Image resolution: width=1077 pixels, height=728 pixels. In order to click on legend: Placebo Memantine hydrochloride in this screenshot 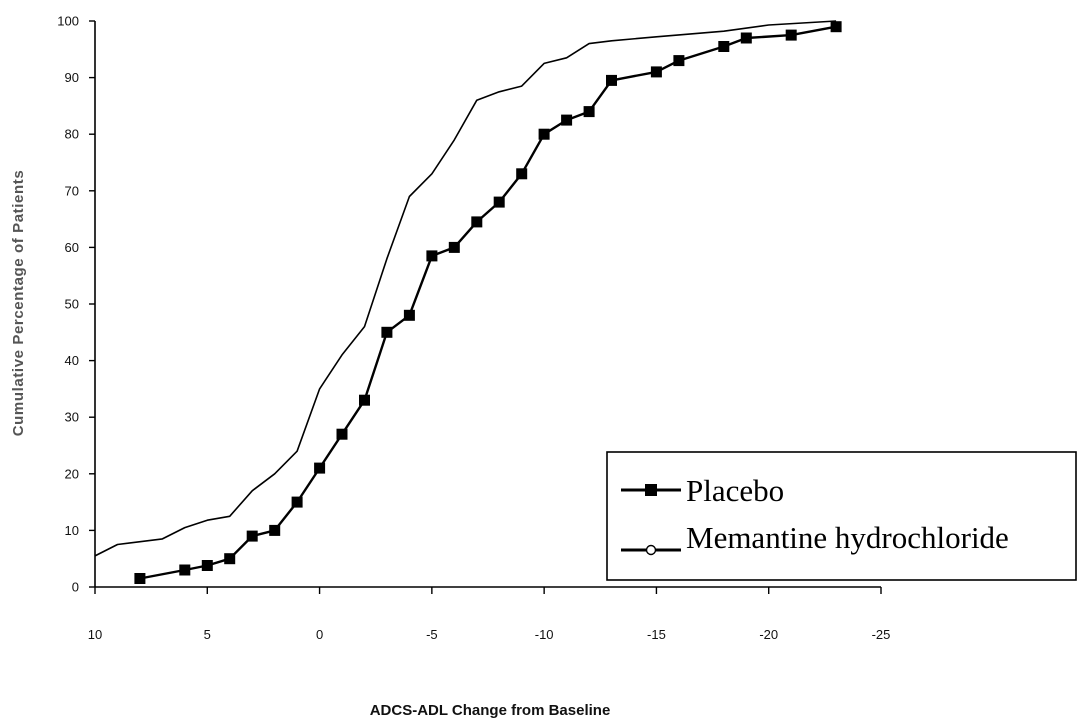, I will do `click(841, 516)`.